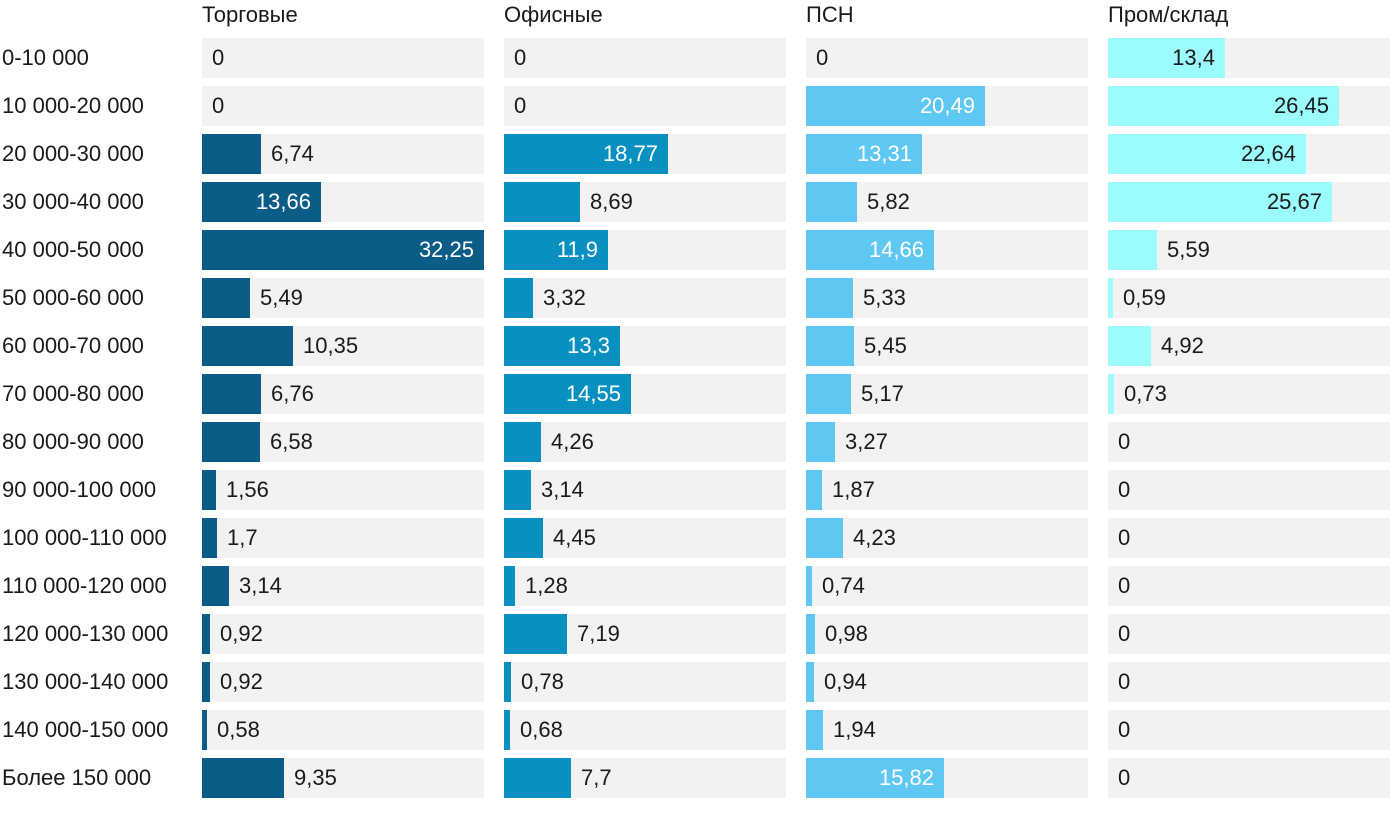 This screenshot has width=1400, height=814. Describe the element at coordinates (343, 394) in the screenshot. I see `bar-track: 6,76` at that location.